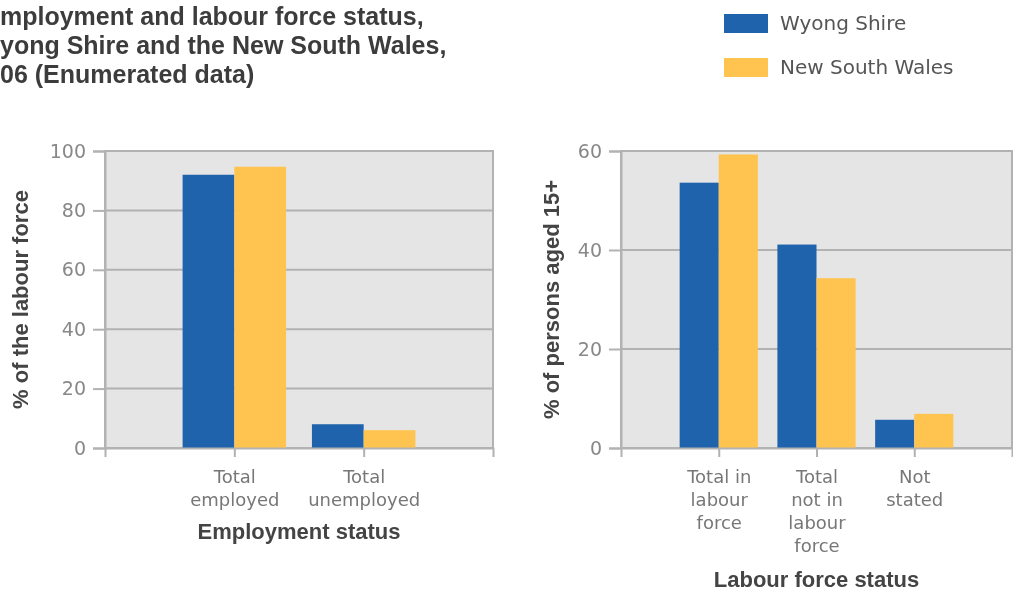 This screenshot has height=591, width=1013. I want to click on legend-label: New South Wales, so click(867, 67).